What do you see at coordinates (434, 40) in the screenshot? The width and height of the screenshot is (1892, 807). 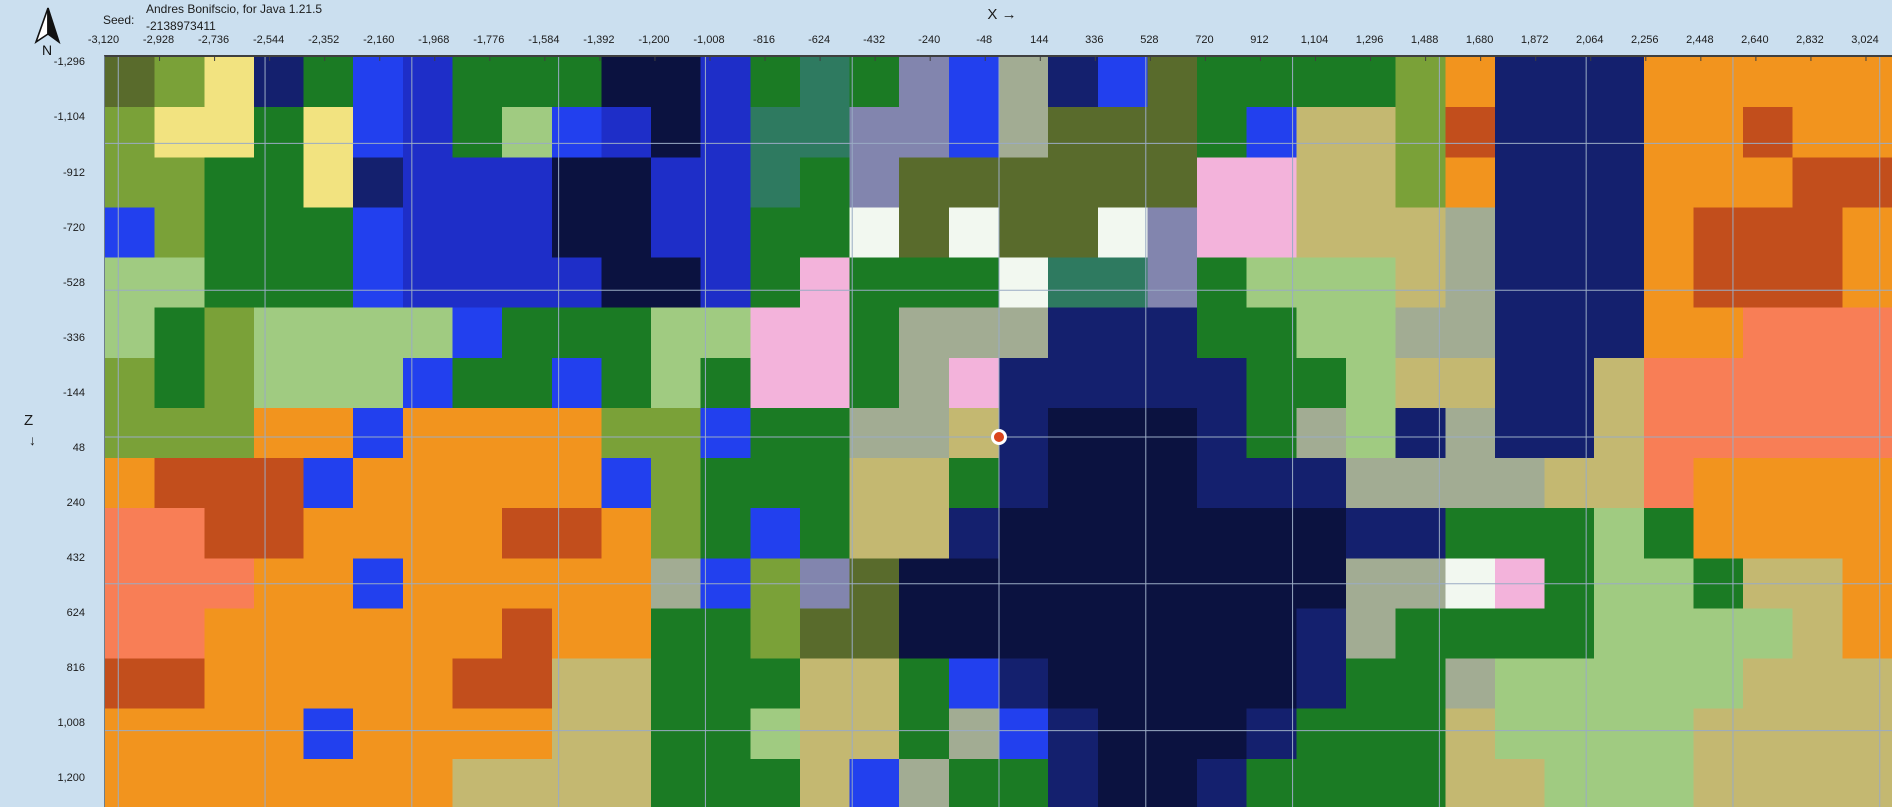 I see `x-tick-label: -1,968` at bounding box center [434, 40].